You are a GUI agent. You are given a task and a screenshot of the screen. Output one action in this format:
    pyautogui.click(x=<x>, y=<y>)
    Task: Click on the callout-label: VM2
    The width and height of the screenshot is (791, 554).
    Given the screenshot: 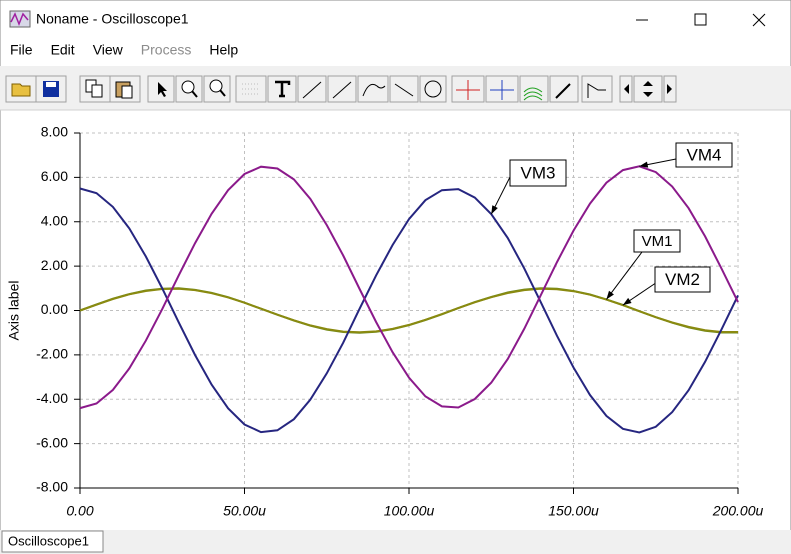 What is the action you would take?
    pyautogui.click(x=682, y=279)
    